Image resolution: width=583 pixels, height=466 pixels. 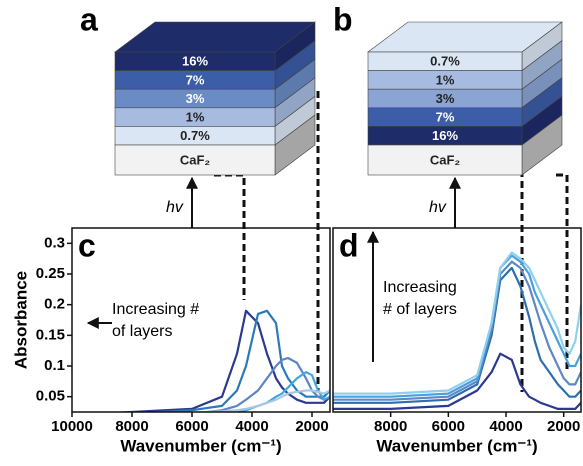 I want to click on y-tick-label: 0.15, so click(x=50, y=334).